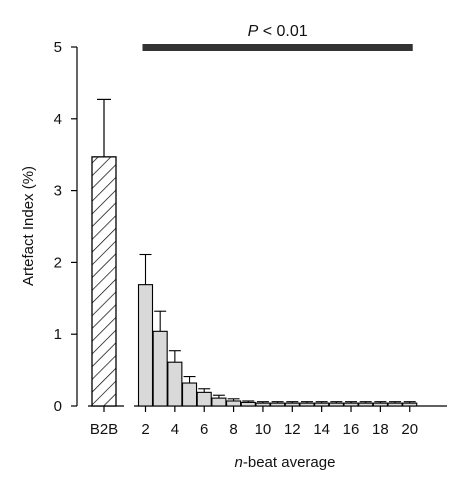  Describe the element at coordinates (289, 462) in the screenshot. I see `x-axis-label-rest: -beat average` at that location.